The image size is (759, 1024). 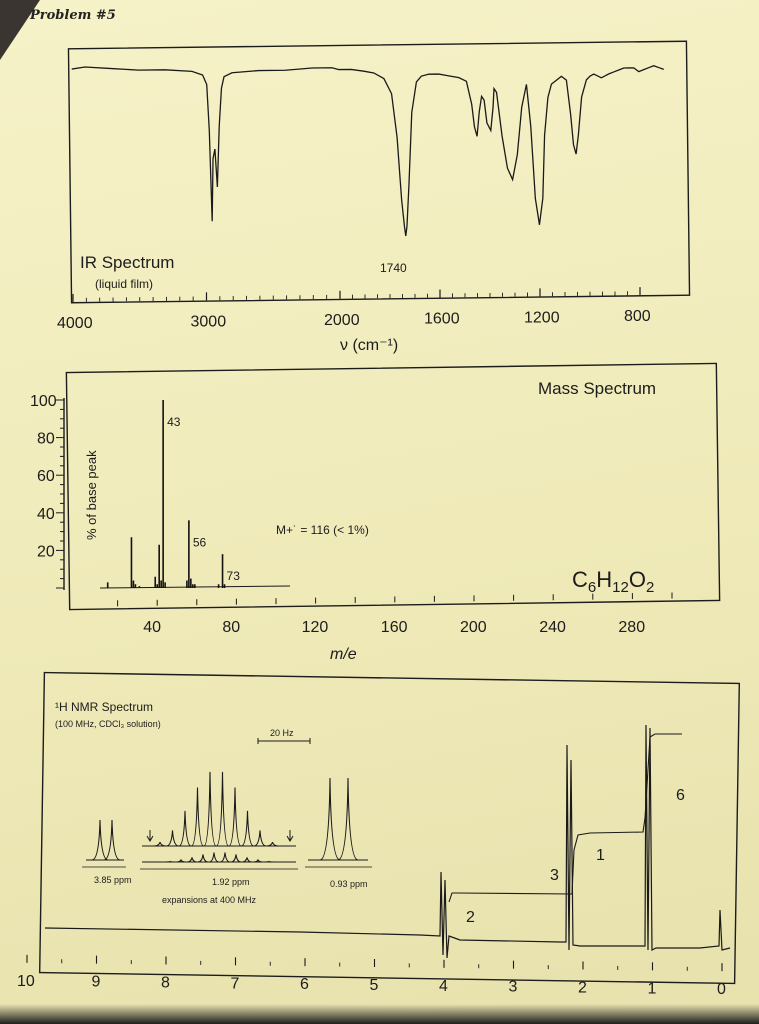 I want to click on nmr-expansion-label: 3.85 ppm, so click(x=113, y=880).